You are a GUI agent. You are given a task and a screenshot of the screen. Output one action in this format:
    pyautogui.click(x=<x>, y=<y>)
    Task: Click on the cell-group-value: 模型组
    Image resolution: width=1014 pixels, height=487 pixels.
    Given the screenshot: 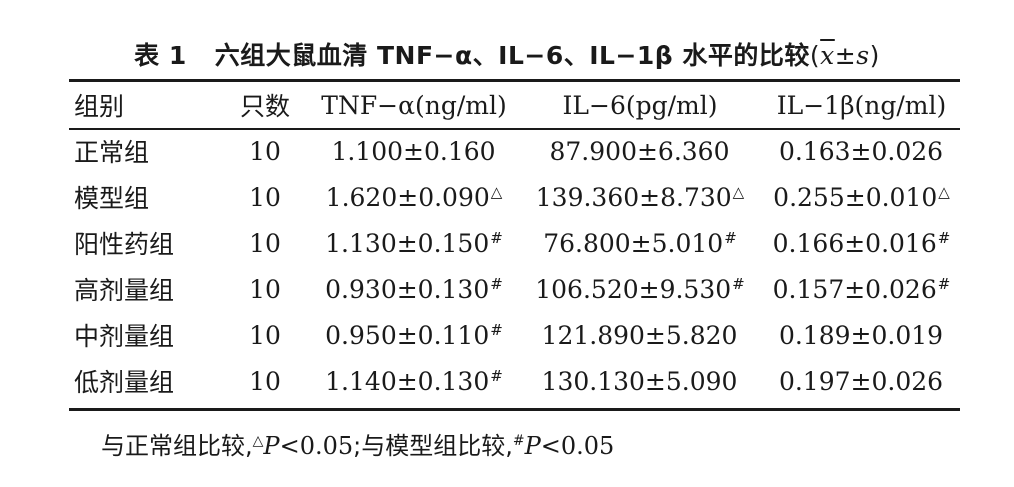 What is the action you would take?
    pyautogui.click(x=112, y=198)
    